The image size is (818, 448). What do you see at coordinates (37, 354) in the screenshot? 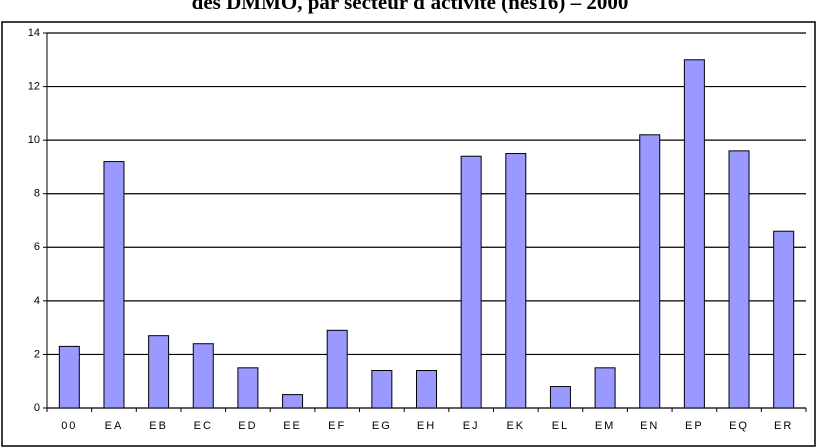
I see `y-tick-label: 2` at bounding box center [37, 354].